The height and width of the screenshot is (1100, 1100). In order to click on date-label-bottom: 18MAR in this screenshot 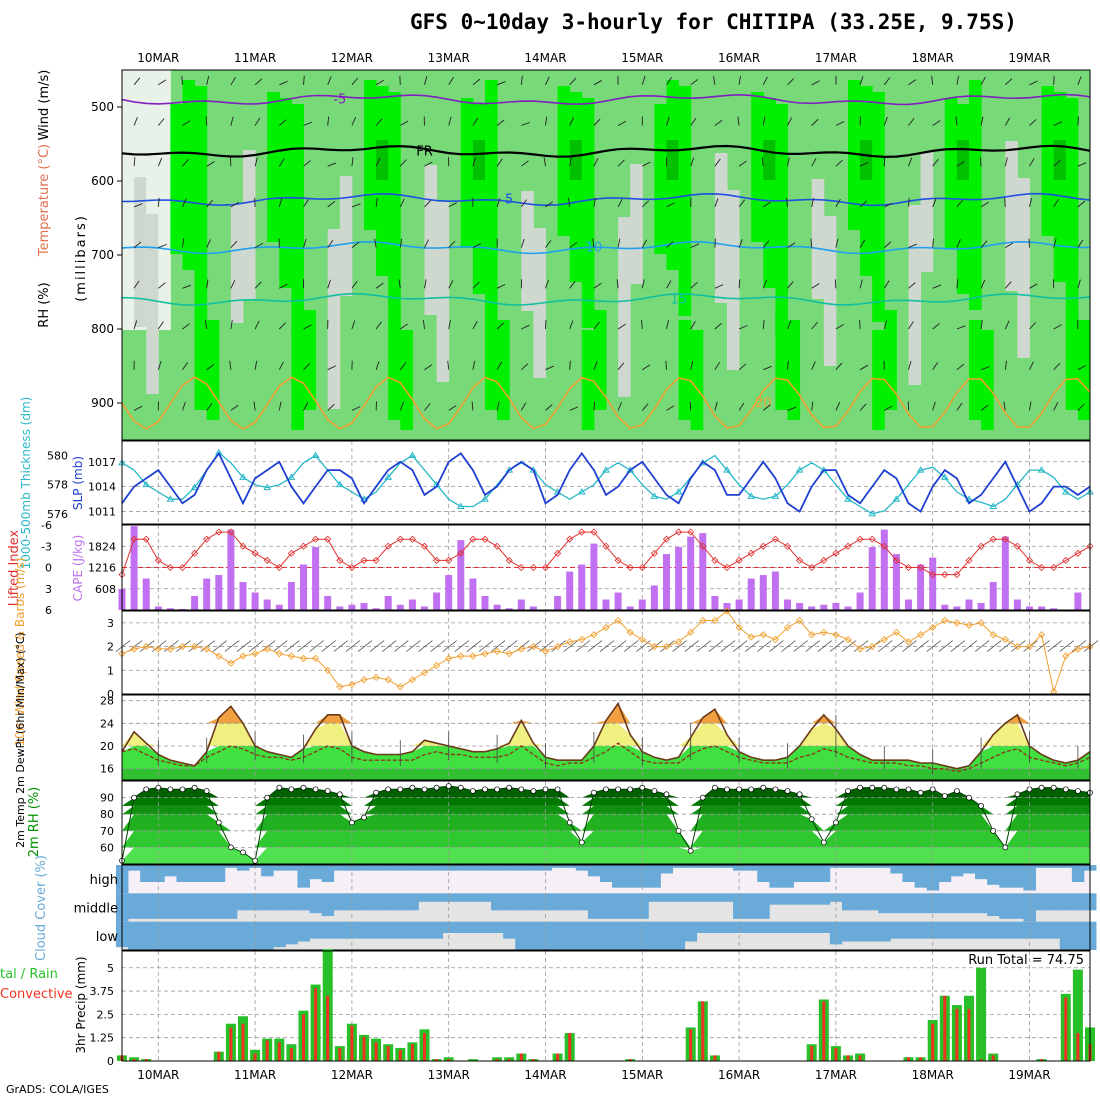, I will do `click(933, 1075)`.